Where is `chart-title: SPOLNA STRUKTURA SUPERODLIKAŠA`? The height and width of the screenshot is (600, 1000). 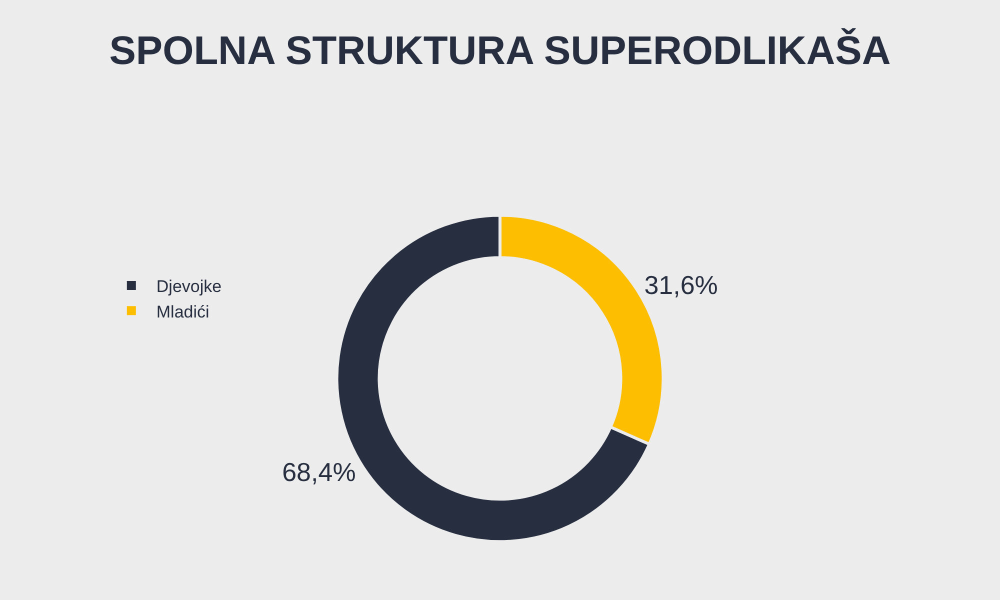 chart-title: SPOLNA STRUKTURA SUPERODLIKAŠA is located at coordinates (500, 50).